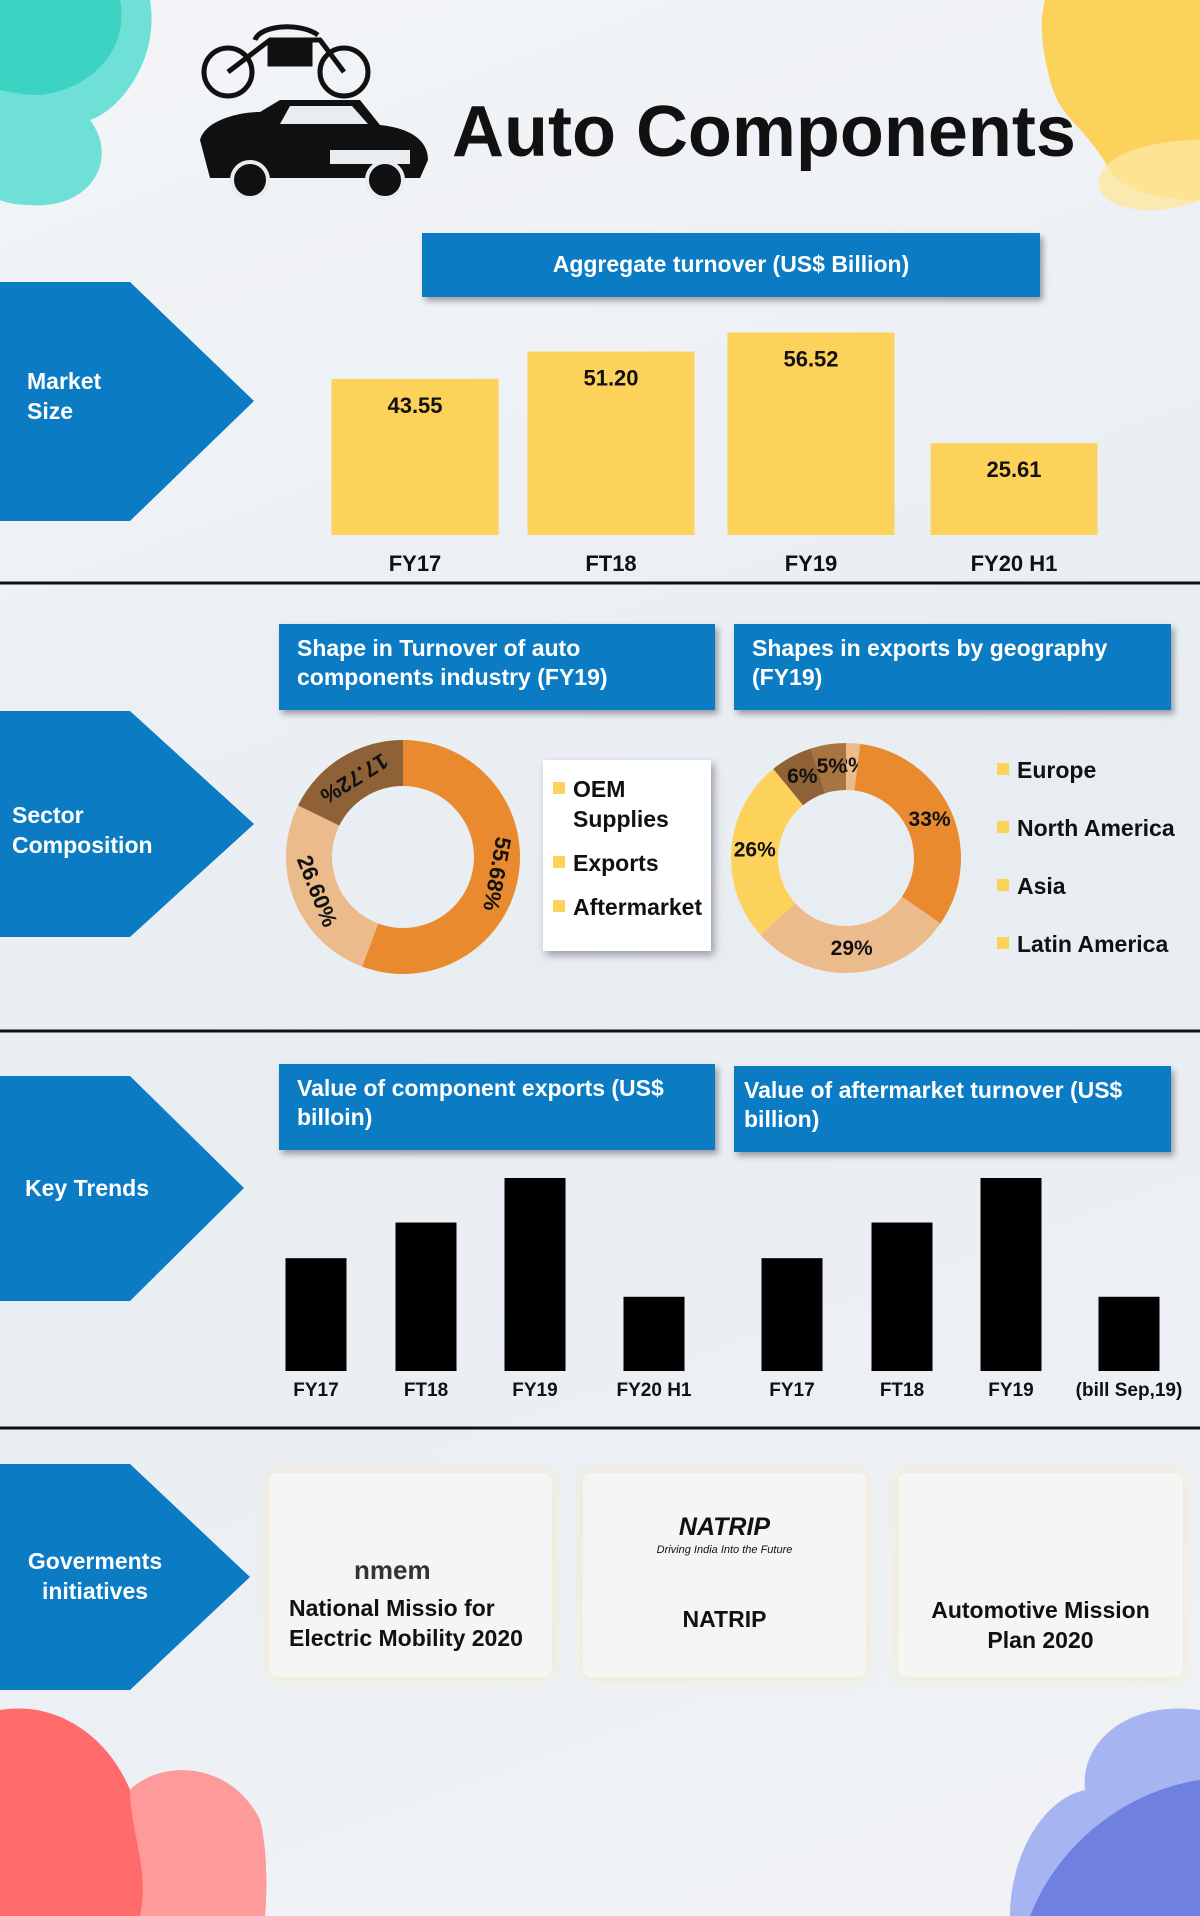  Describe the element at coordinates (810, 358) in the screenshot. I see `value-label: 56.52` at that location.